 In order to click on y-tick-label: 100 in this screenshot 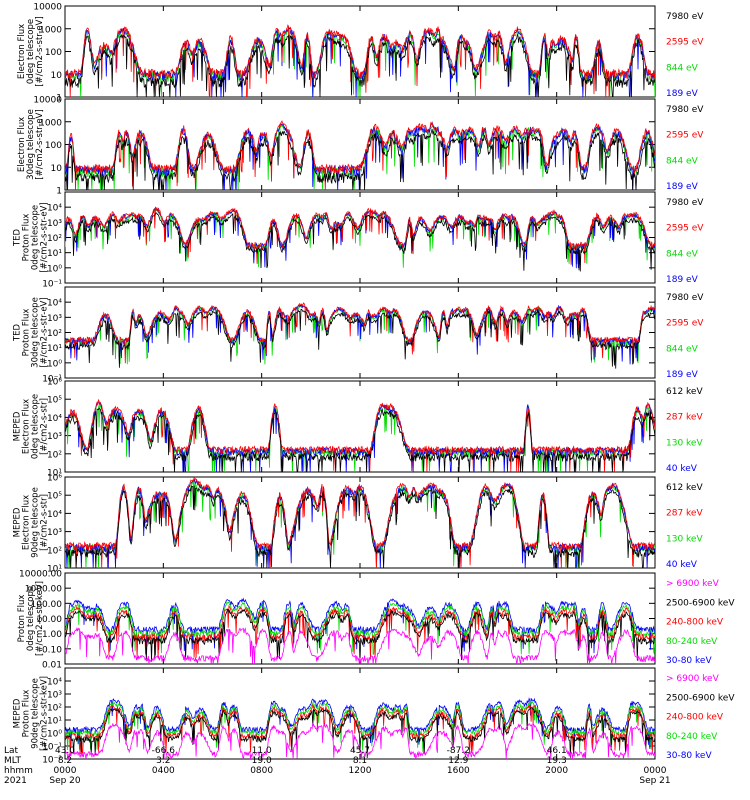, I will do `click(53, 53)`.